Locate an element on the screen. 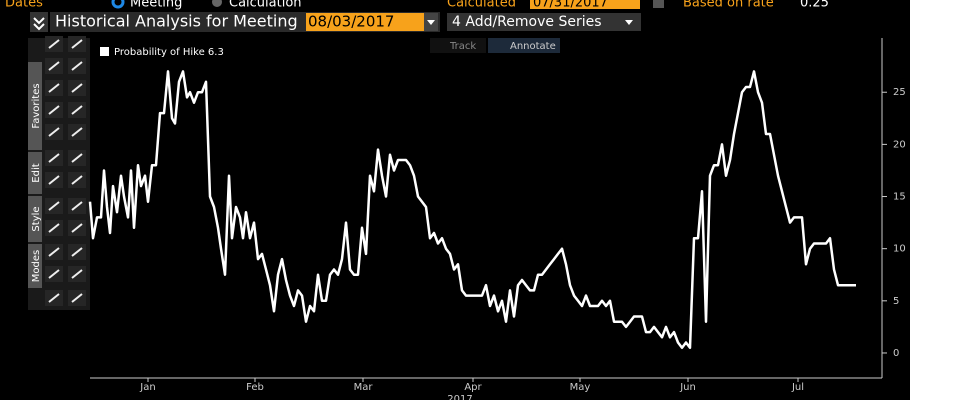 This screenshot has width=960, height=400. series-button is located at coordinates (544, 22).